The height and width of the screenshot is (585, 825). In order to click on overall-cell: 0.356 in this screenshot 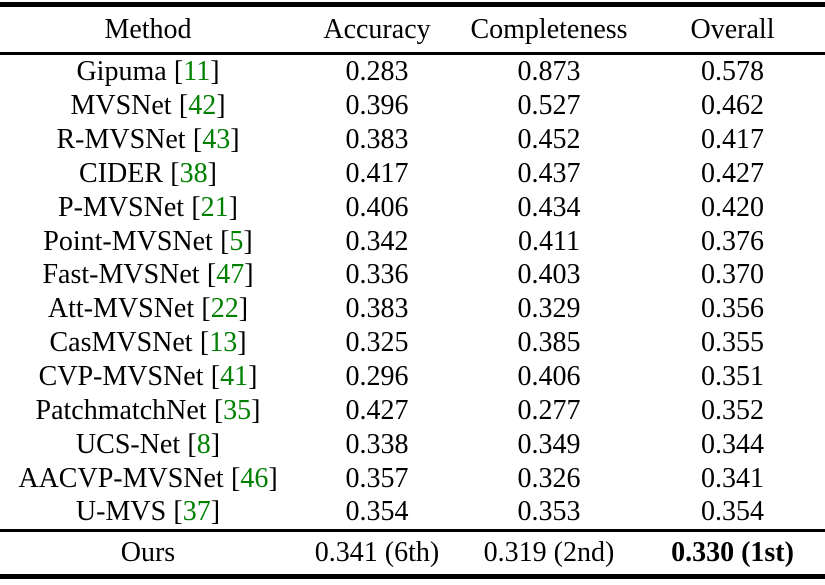, I will do `click(732, 309)`.